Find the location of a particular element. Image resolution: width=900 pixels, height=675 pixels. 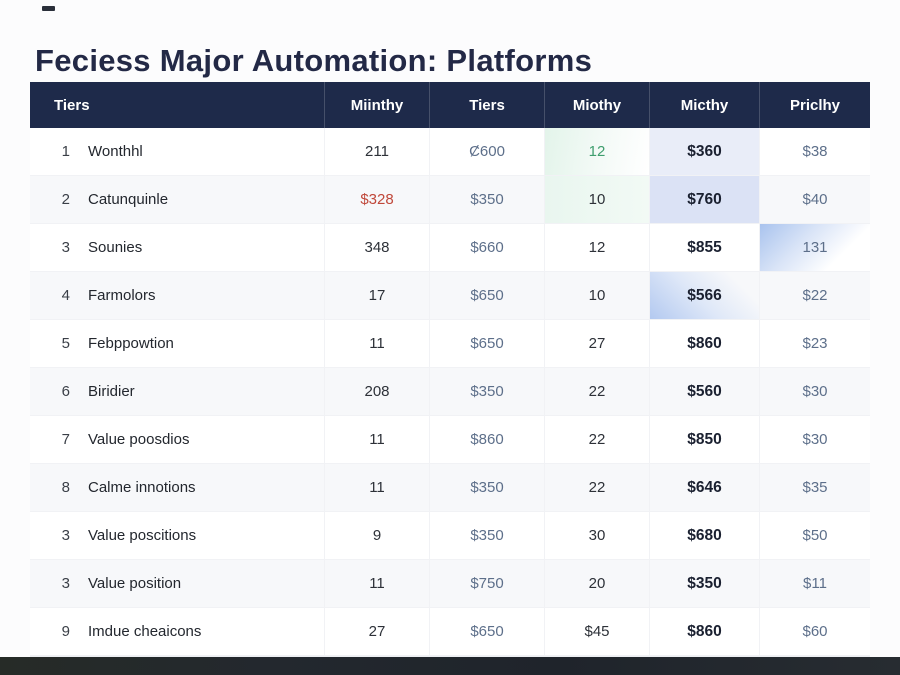

row-number: 6 is located at coordinates (65, 391).